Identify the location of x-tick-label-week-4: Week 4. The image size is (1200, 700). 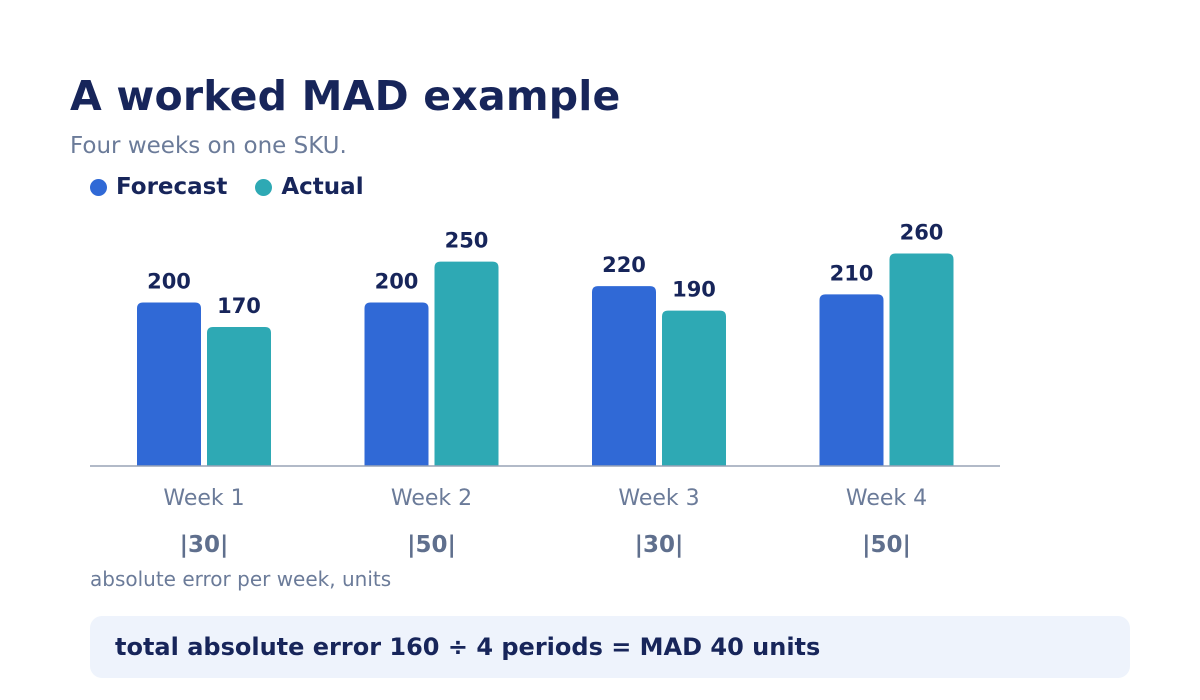
(886, 498).